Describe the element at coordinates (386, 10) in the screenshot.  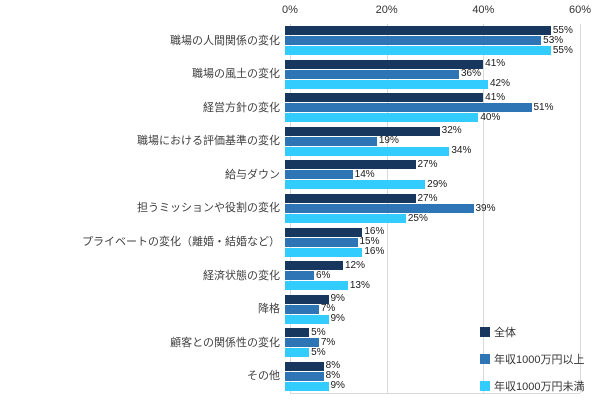
I see `x-axis-tick: 20%` at that location.